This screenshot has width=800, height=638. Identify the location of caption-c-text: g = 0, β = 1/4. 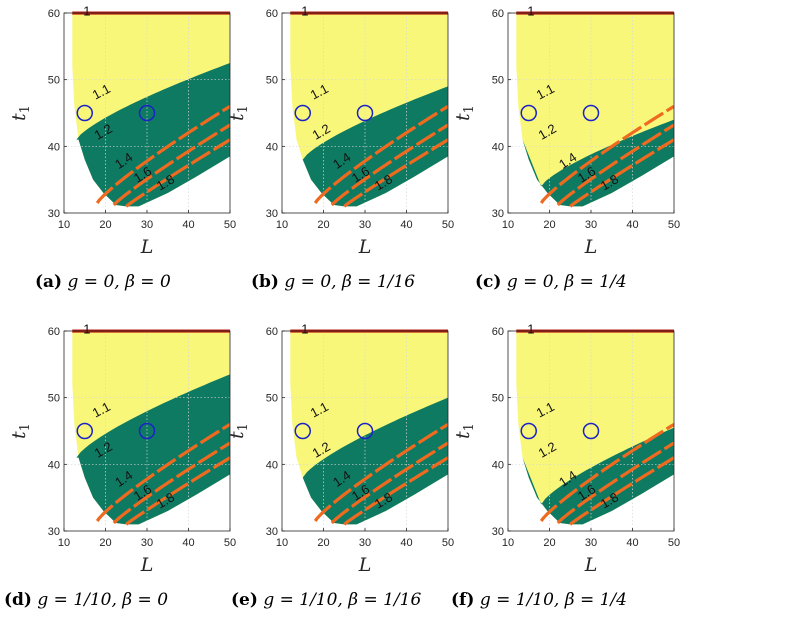
(566, 282).